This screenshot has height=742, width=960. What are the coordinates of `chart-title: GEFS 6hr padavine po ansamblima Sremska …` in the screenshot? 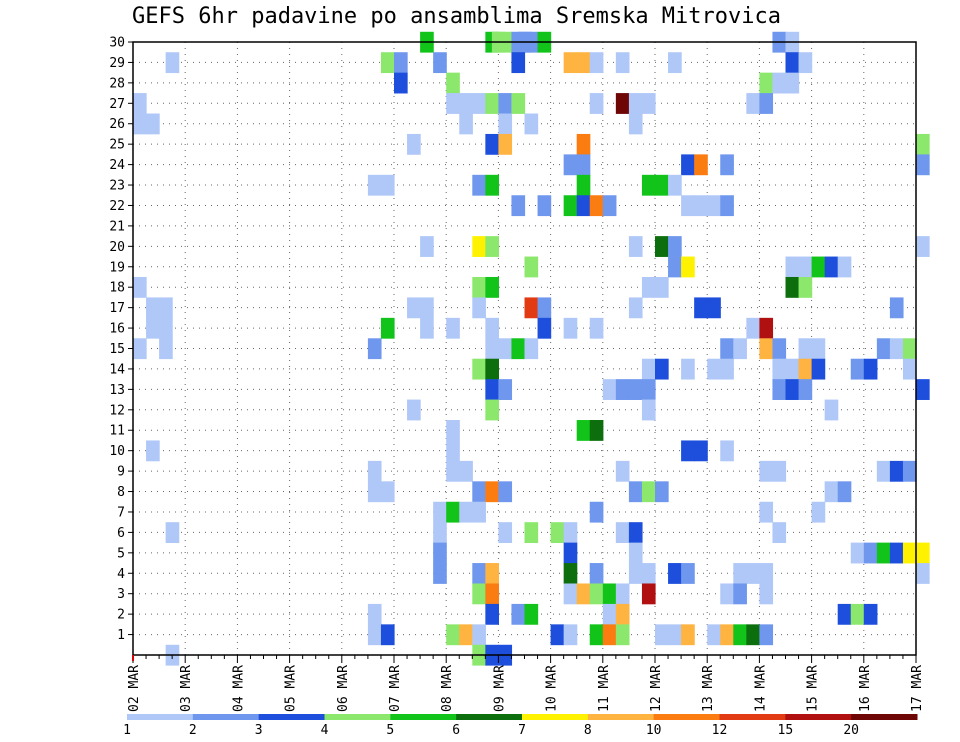 It's located at (457, 16).